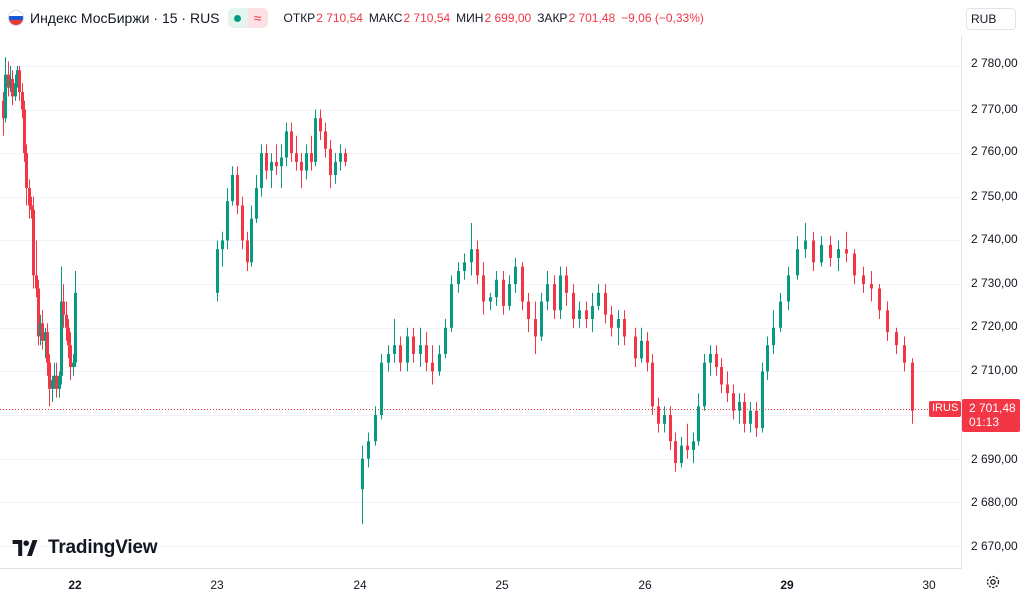 The height and width of the screenshot is (599, 1024). Describe the element at coordinates (991, 19) in the screenshot. I see `currency-button: RUB` at that location.